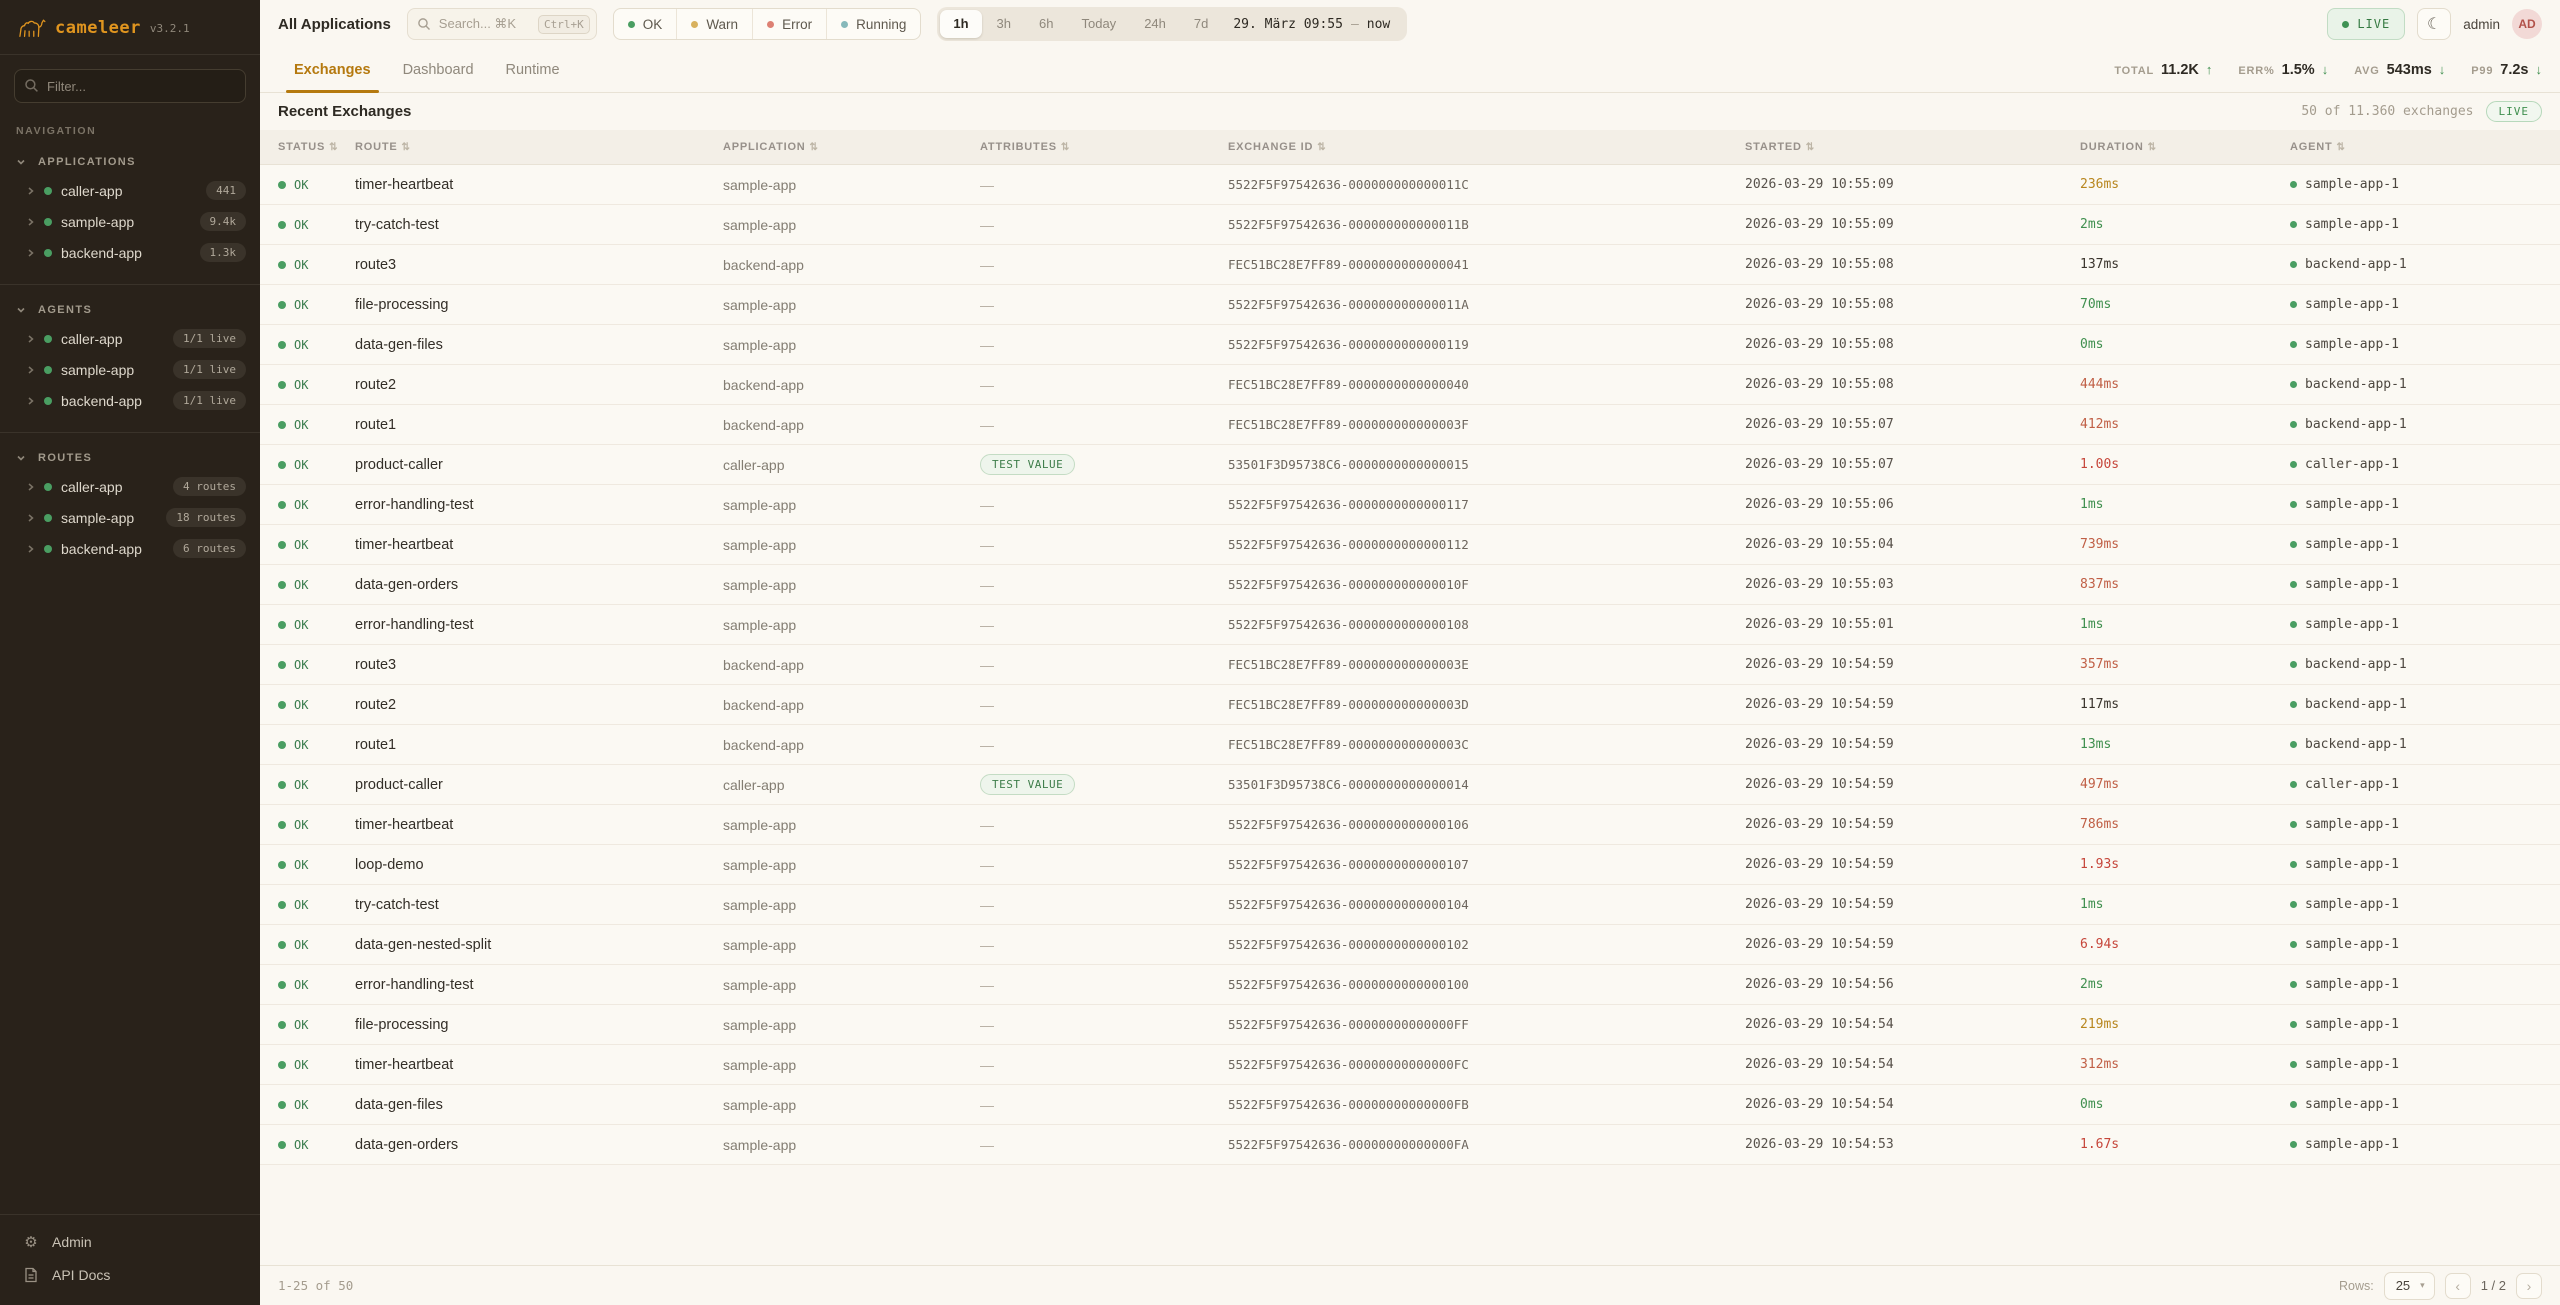 The width and height of the screenshot is (2560, 1305). I want to click on search-input: Search... ⌘K Ctrl+K, so click(501, 24).